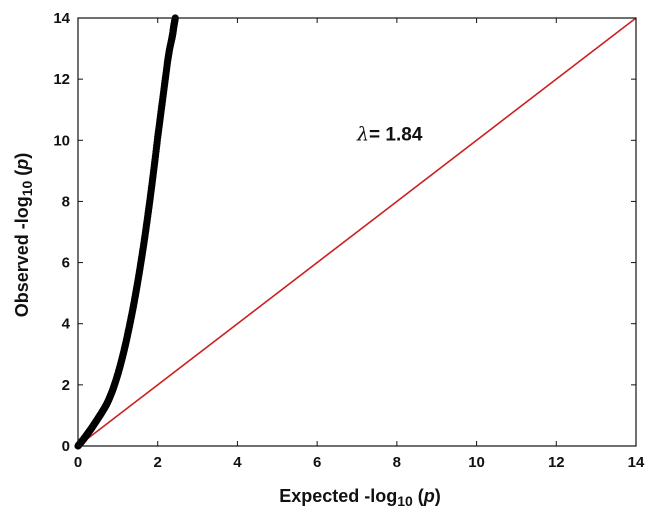 The image size is (647, 512). Describe the element at coordinates (66, 385) in the screenshot. I see `y-tick-label: 2` at that location.